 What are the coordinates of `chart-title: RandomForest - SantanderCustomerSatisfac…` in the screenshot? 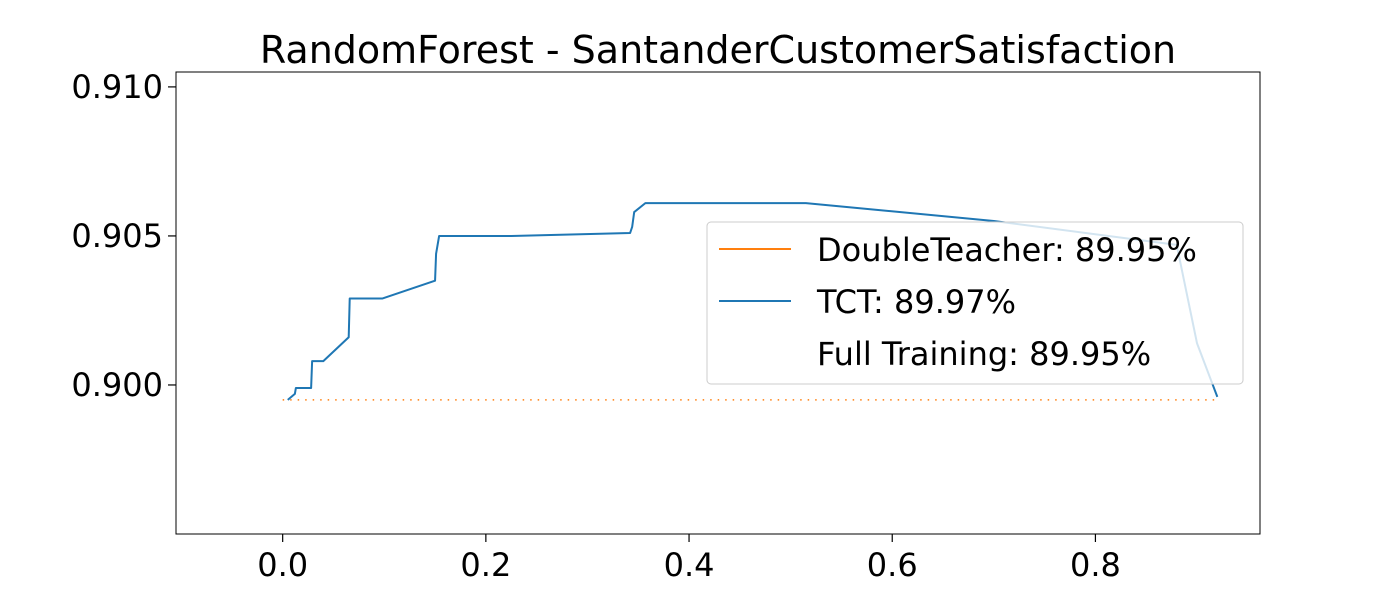 It's located at (718, 50).